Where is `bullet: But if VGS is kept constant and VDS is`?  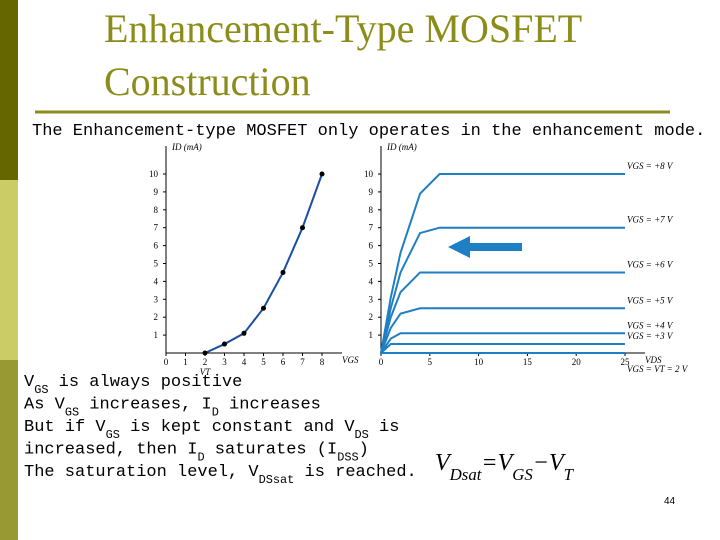 bullet: But if VGS is kept constant and VDS is is located at coordinates (211, 430).